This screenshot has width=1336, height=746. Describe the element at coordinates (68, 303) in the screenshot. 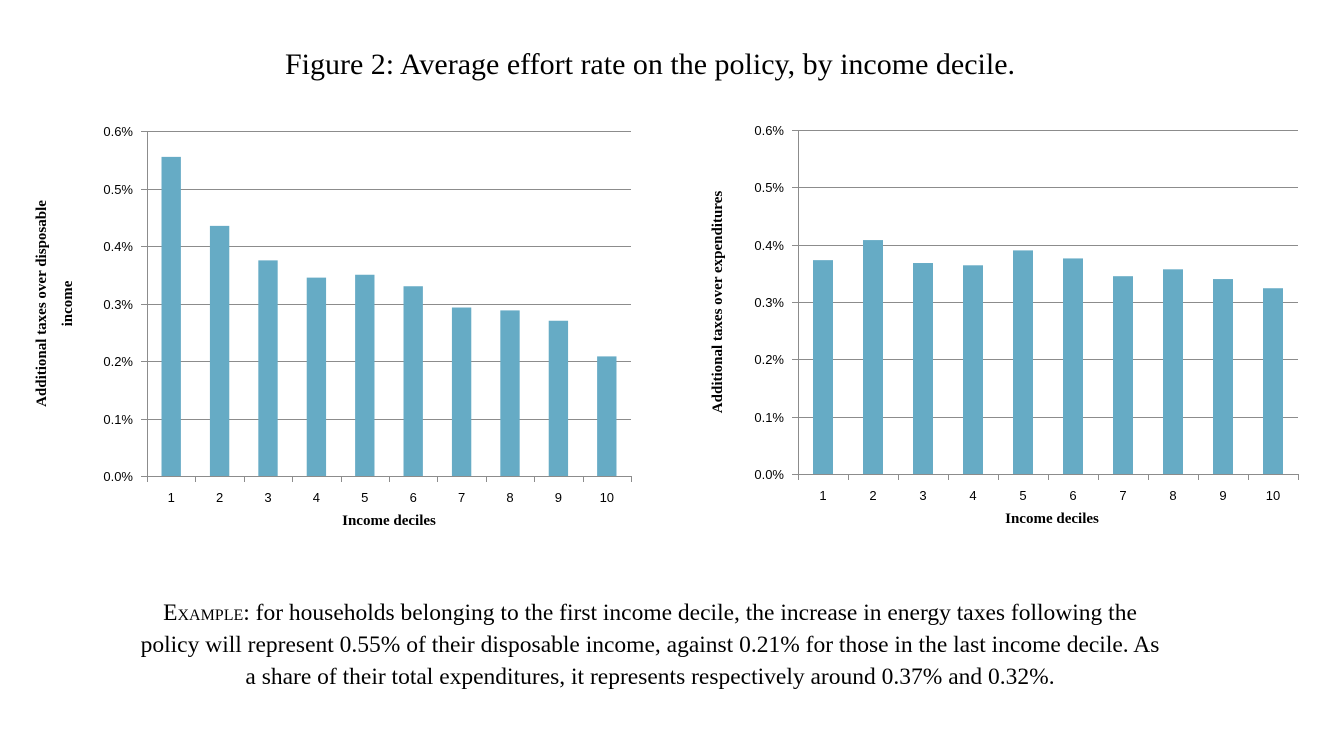

I see `y-axis-title: income` at that location.